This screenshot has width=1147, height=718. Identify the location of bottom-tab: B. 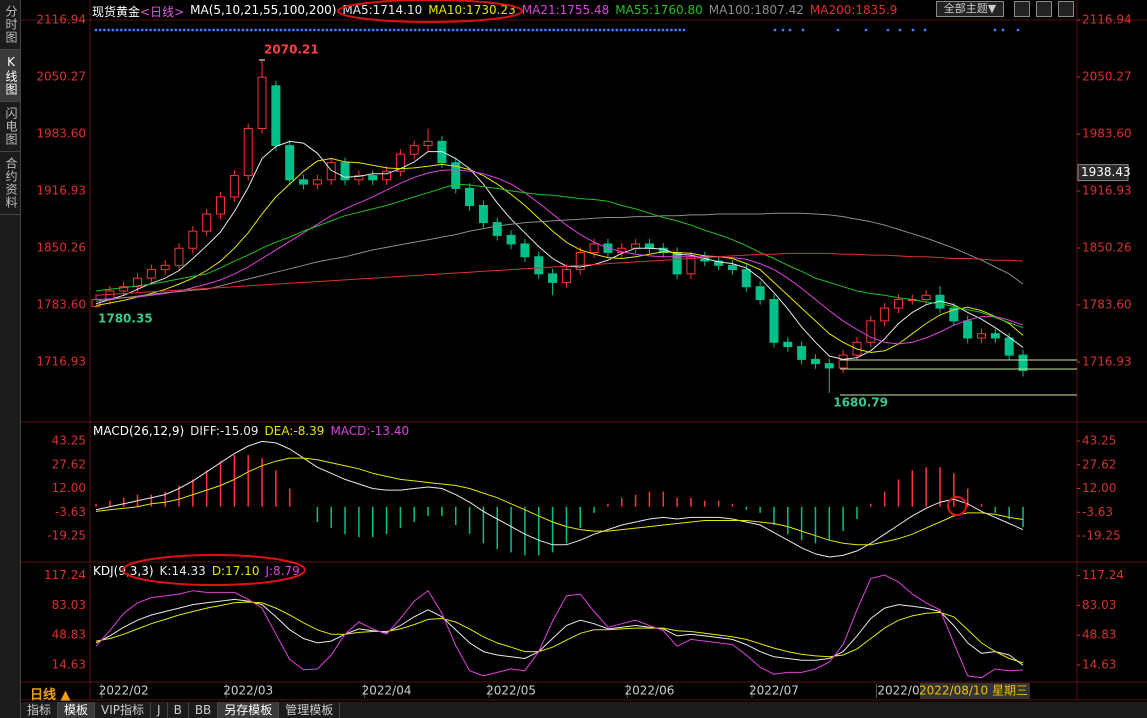
(178, 710).